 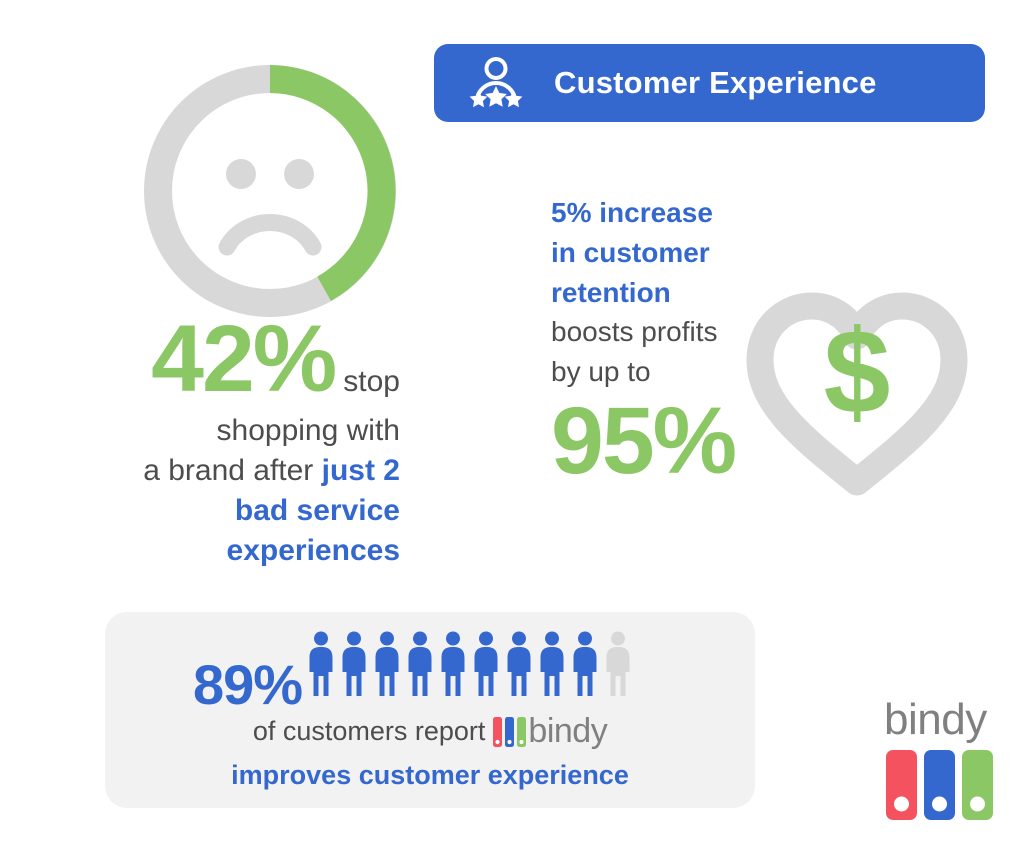 What do you see at coordinates (275, 359) in the screenshot?
I see `stat-42-percent: 42% stop` at bounding box center [275, 359].